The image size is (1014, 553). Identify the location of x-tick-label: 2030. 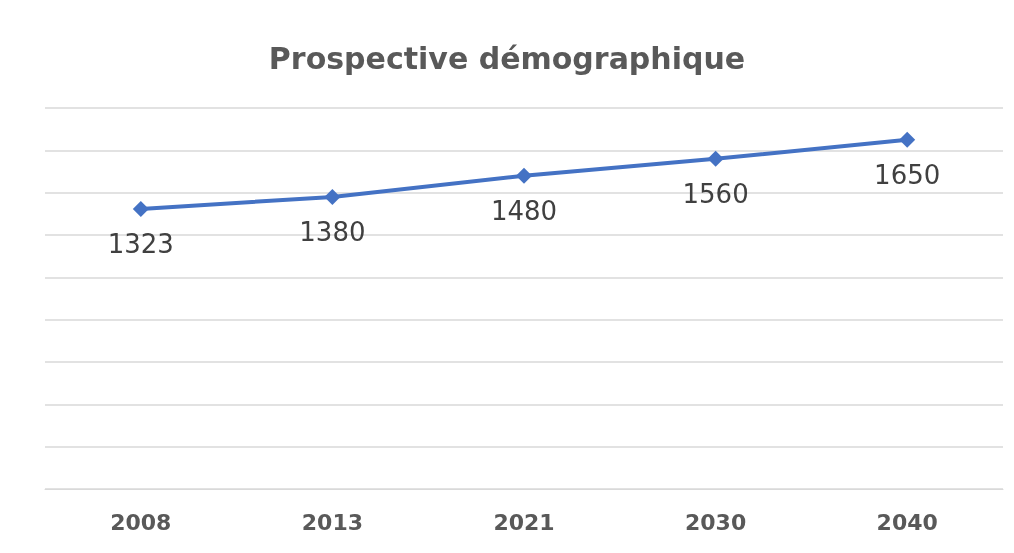
(715, 522).